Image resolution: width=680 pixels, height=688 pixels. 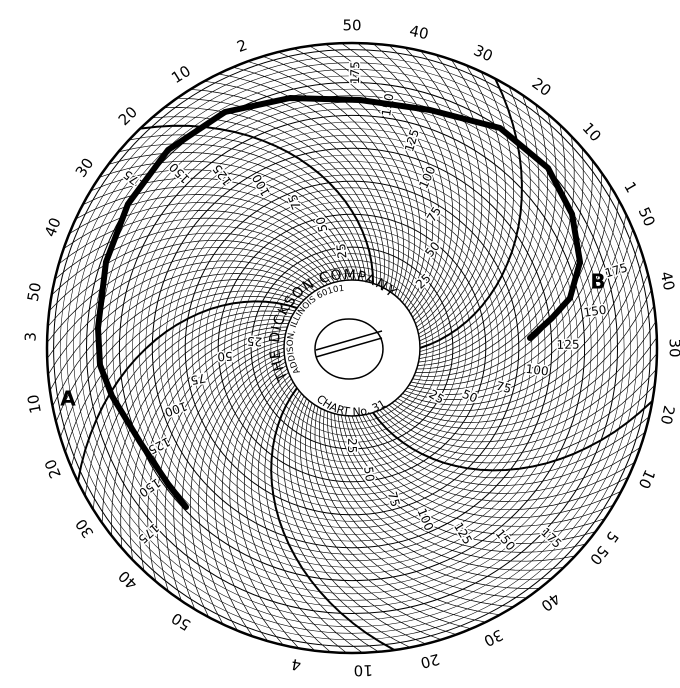 What do you see at coordinates (31, 337) in the screenshot?
I see `hour-marker-3: 3` at bounding box center [31, 337].